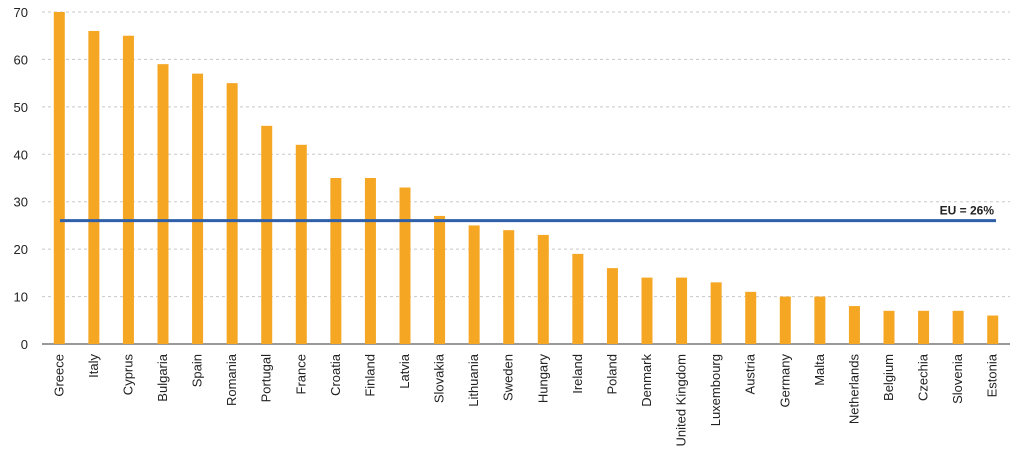 The width and height of the screenshot is (1024, 464). I want to click on y-tick-label: 10, so click(21, 297).